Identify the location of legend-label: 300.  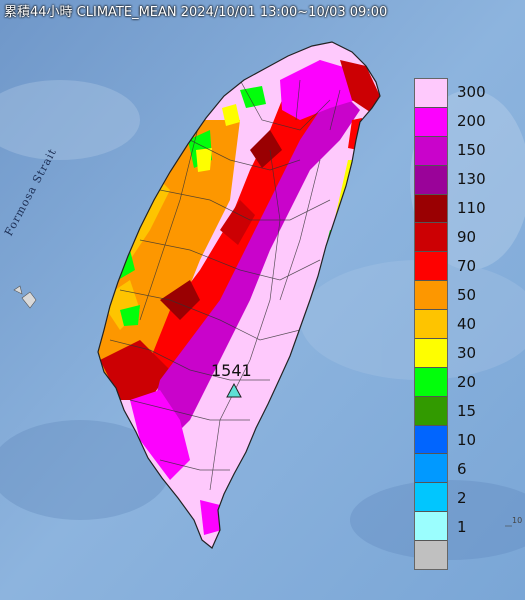
(471, 92).